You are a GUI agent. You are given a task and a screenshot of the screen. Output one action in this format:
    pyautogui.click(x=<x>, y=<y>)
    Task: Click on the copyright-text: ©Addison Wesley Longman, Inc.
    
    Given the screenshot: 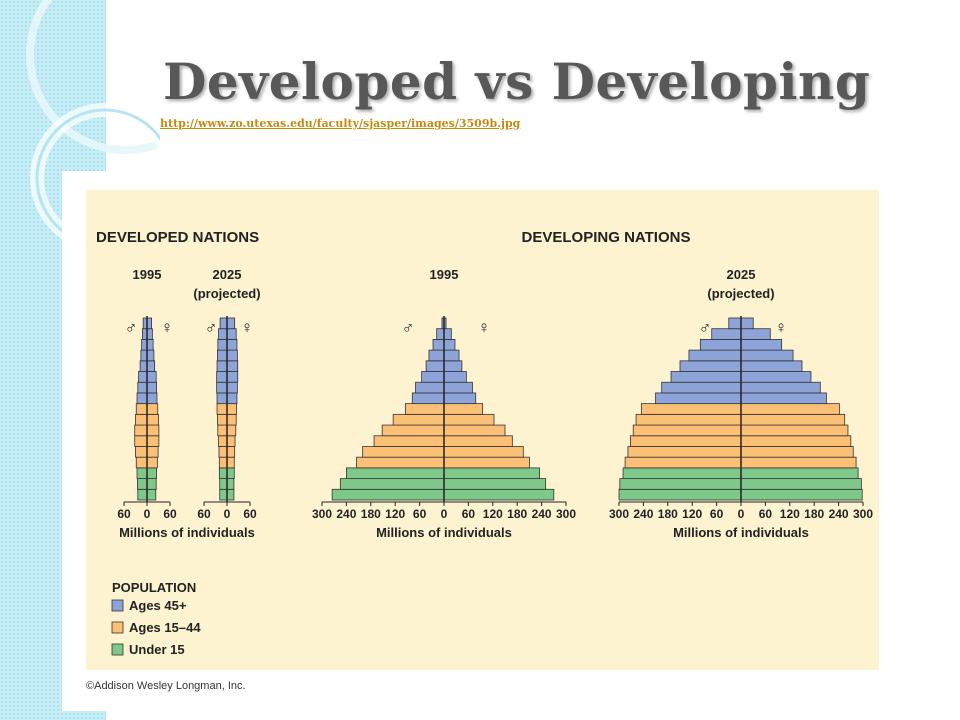 What is the action you would take?
    pyautogui.click(x=166, y=686)
    